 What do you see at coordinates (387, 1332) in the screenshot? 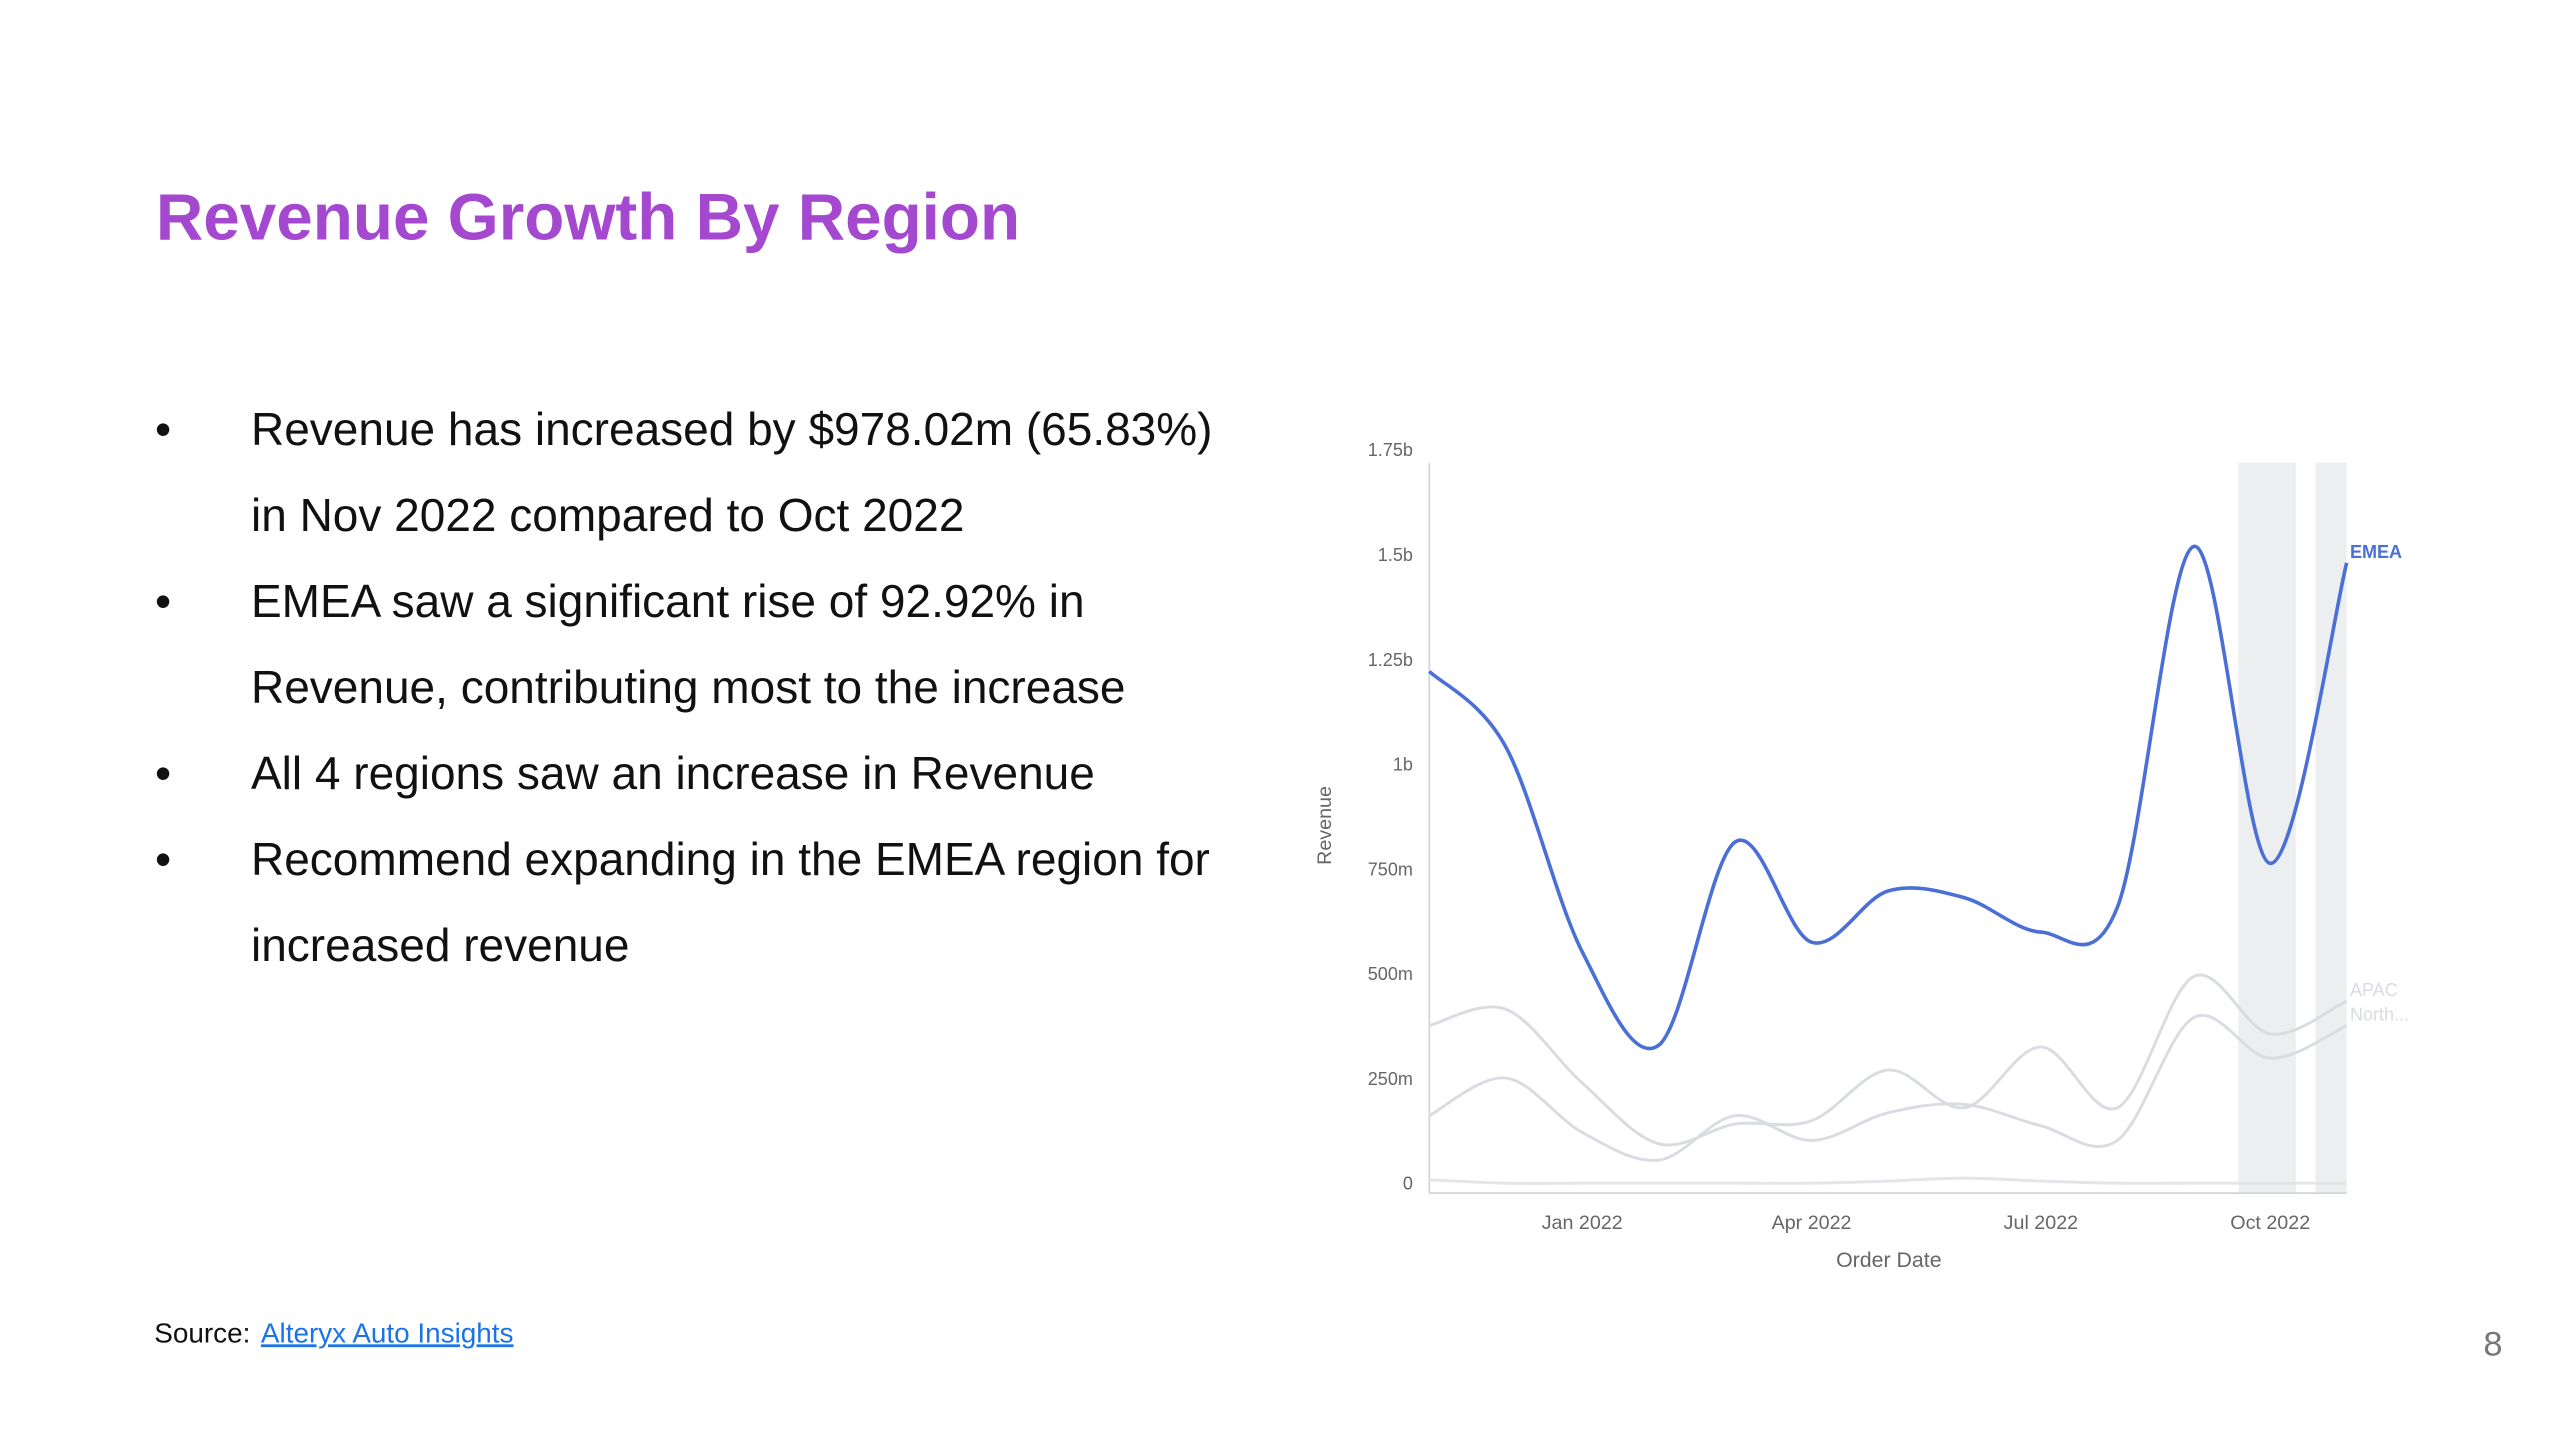
I see `source-link: Alteryx Auto Insights` at bounding box center [387, 1332].